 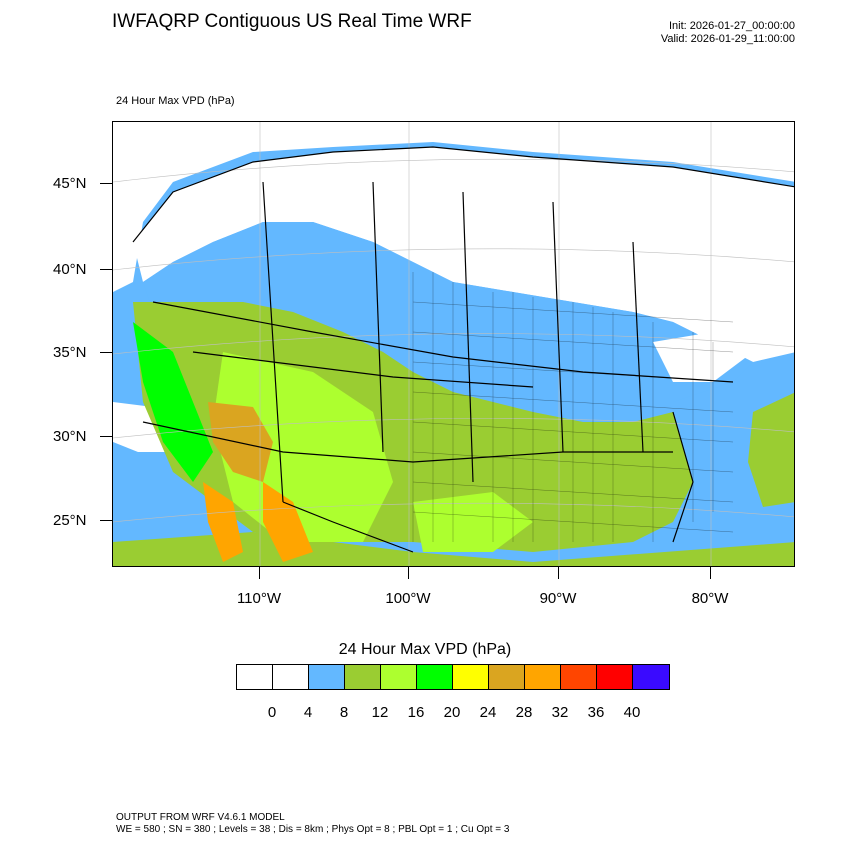 I want to click on land-white-ohio, so click(x=703, y=357).